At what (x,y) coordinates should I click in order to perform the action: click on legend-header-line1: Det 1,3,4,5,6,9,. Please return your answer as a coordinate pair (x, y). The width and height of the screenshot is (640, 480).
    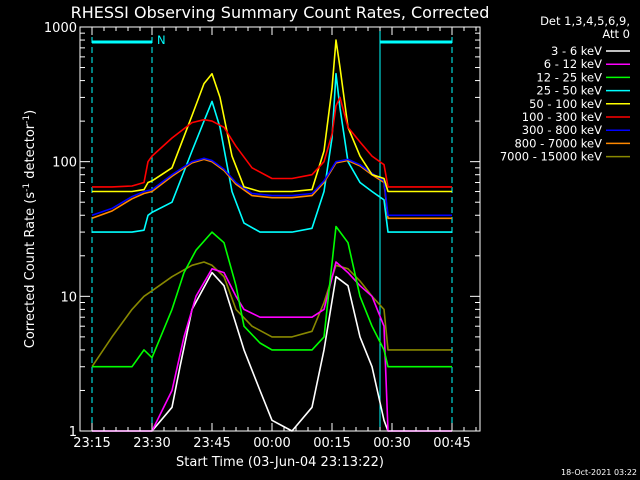
    Looking at the image, I should click on (585, 21).